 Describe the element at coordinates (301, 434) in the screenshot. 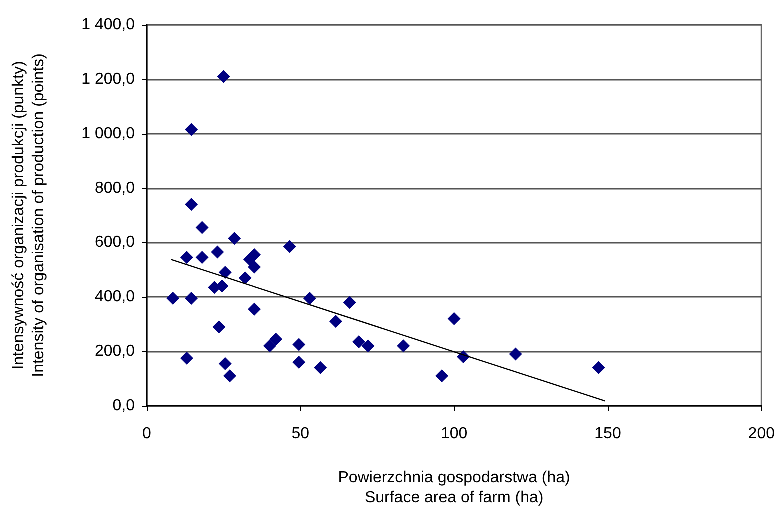

I see `x-tick-label: 50` at that location.